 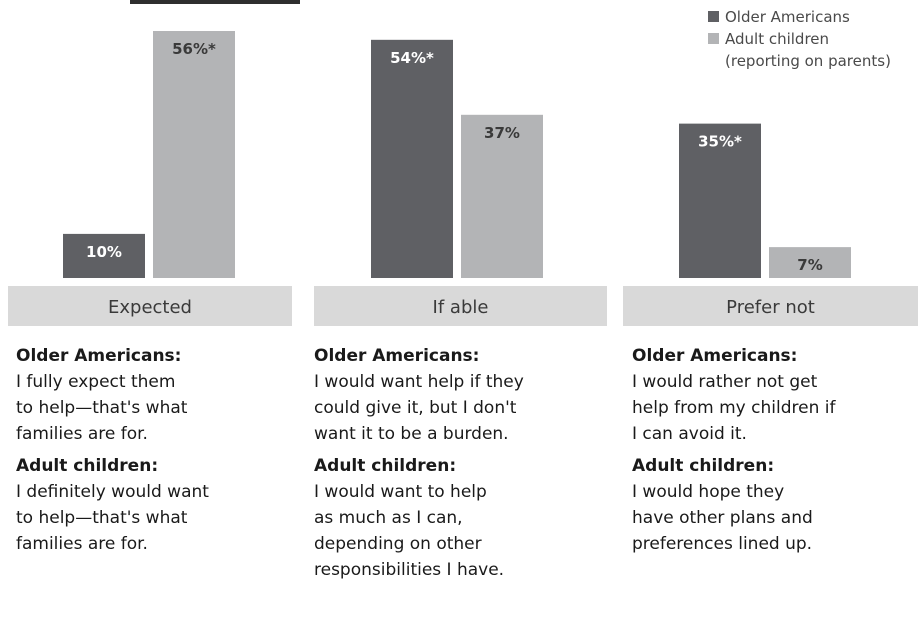 What do you see at coordinates (194, 154) in the screenshot?
I see `bar-adult-expected` at bounding box center [194, 154].